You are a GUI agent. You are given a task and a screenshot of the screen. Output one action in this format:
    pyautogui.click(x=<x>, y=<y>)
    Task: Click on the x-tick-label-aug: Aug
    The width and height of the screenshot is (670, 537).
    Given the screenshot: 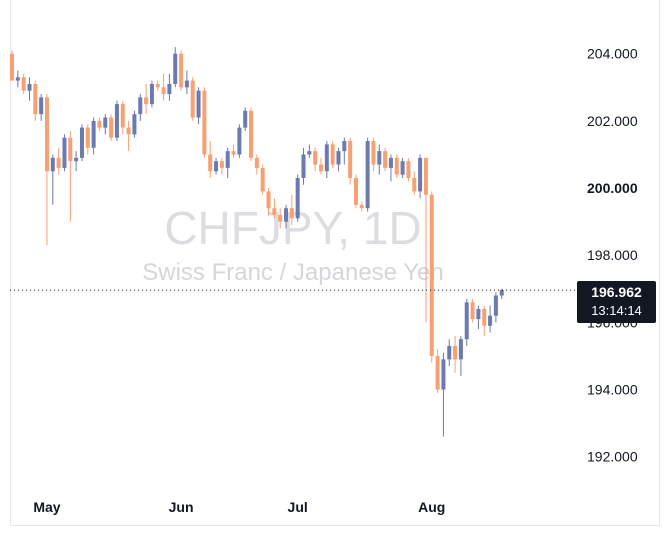 What is the action you would take?
    pyautogui.click(x=431, y=507)
    